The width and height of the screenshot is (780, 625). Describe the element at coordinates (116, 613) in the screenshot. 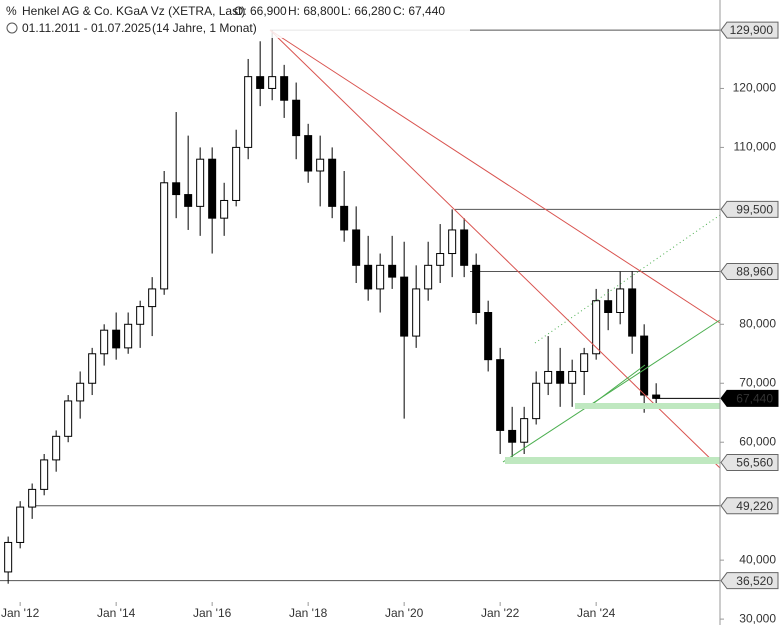

I see `x-tick-label: Jan '14` at that location.